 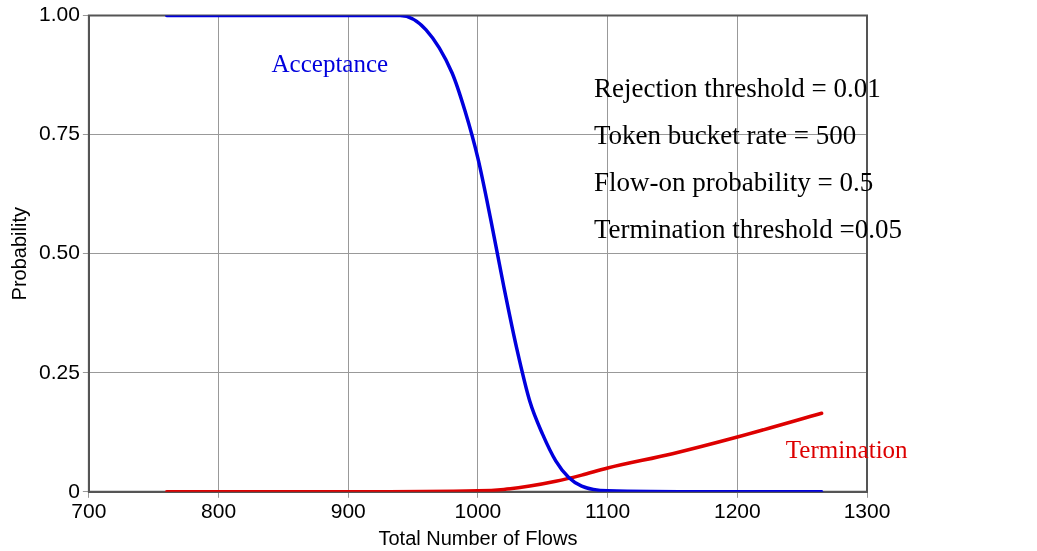 What do you see at coordinates (89, 511) in the screenshot?
I see `x-tick-label: 700` at bounding box center [89, 511].